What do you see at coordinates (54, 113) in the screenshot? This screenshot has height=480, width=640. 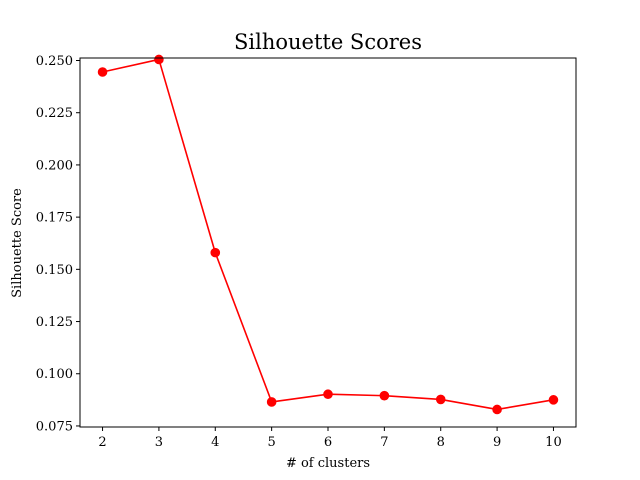 I see `y-tick-label: 0.225` at bounding box center [54, 113].